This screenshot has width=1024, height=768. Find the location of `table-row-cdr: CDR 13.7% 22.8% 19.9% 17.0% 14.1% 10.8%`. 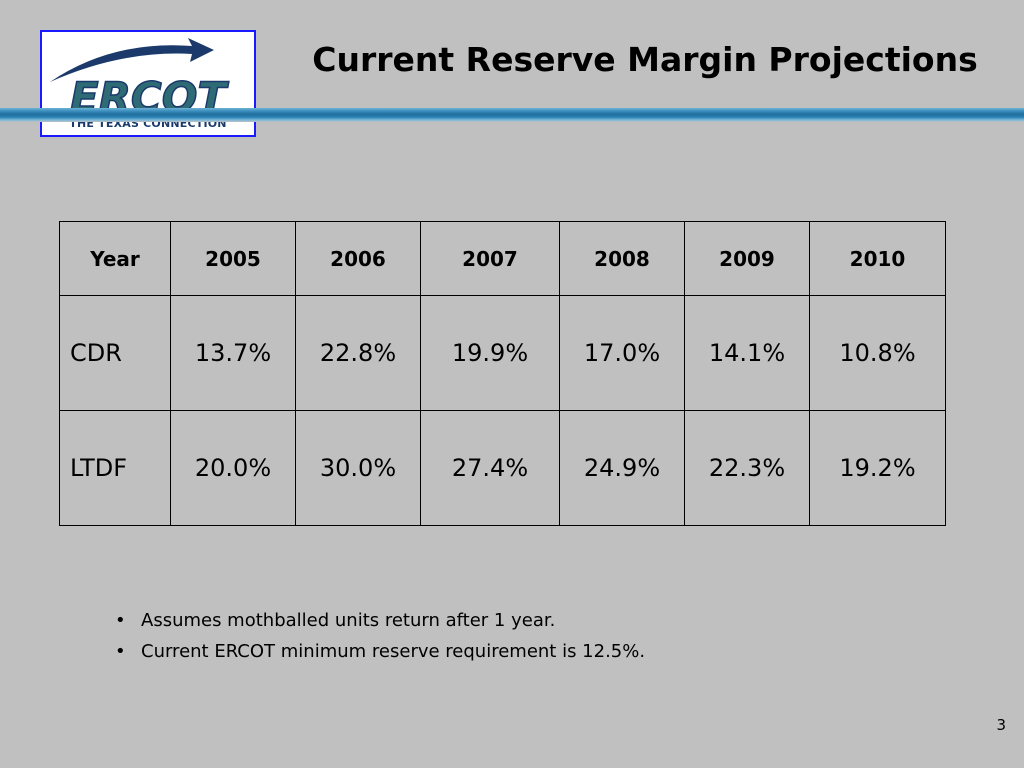

table-row-cdr: CDR 13.7% 22.8% 19.9% 17.0% 14.1% 10.8% is located at coordinates (502, 353).